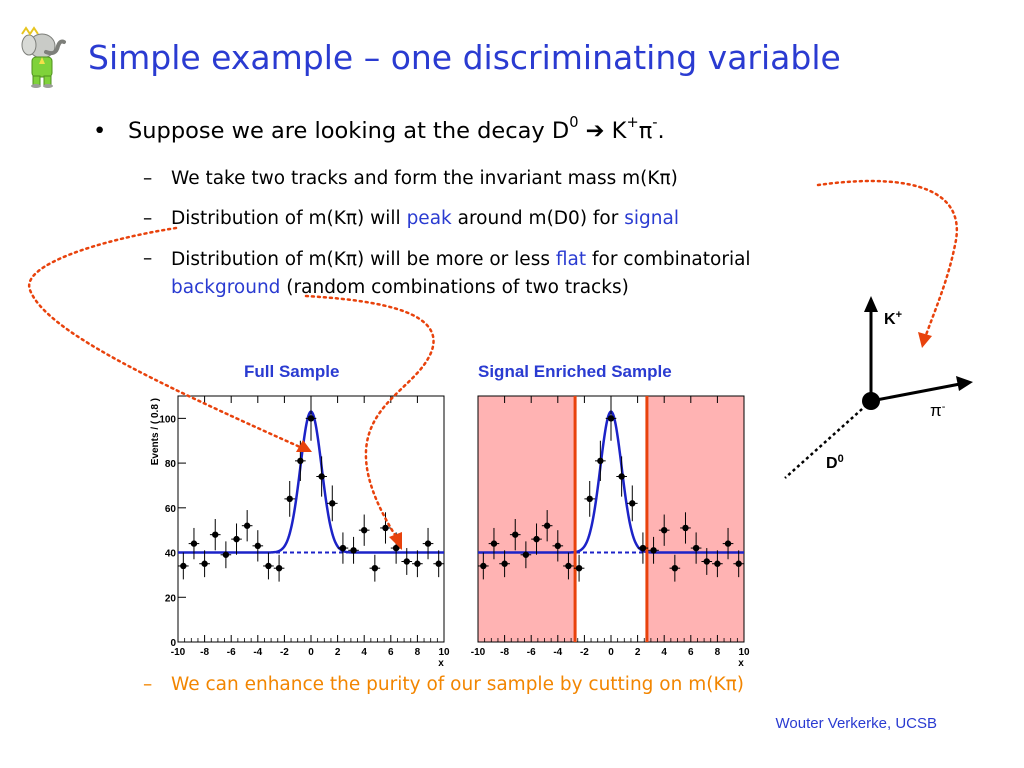 The image size is (1024, 768). Describe the element at coordinates (429, 218) in the screenshot. I see `peak-word: peak` at that location.